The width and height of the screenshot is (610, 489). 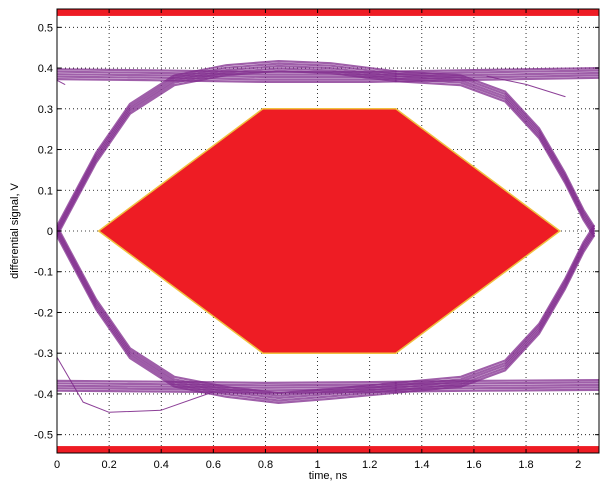 What do you see at coordinates (50, 232) in the screenshot?
I see `y-tick-label: 0` at bounding box center [50, 232].